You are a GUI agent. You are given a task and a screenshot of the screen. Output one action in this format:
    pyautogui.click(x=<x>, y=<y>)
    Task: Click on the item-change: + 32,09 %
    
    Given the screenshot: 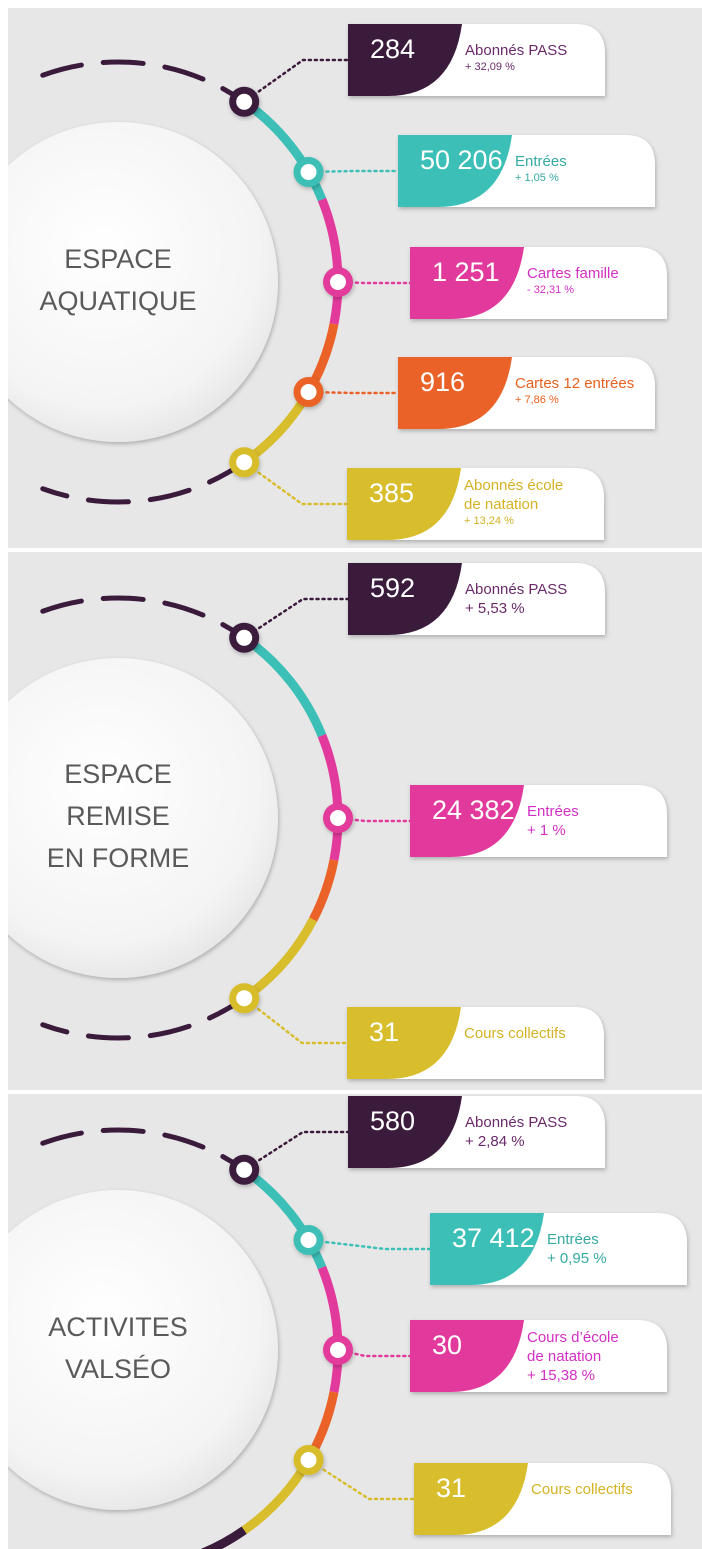 What is the action you would take?
    pyautogui.click(x=490, y=67)
    